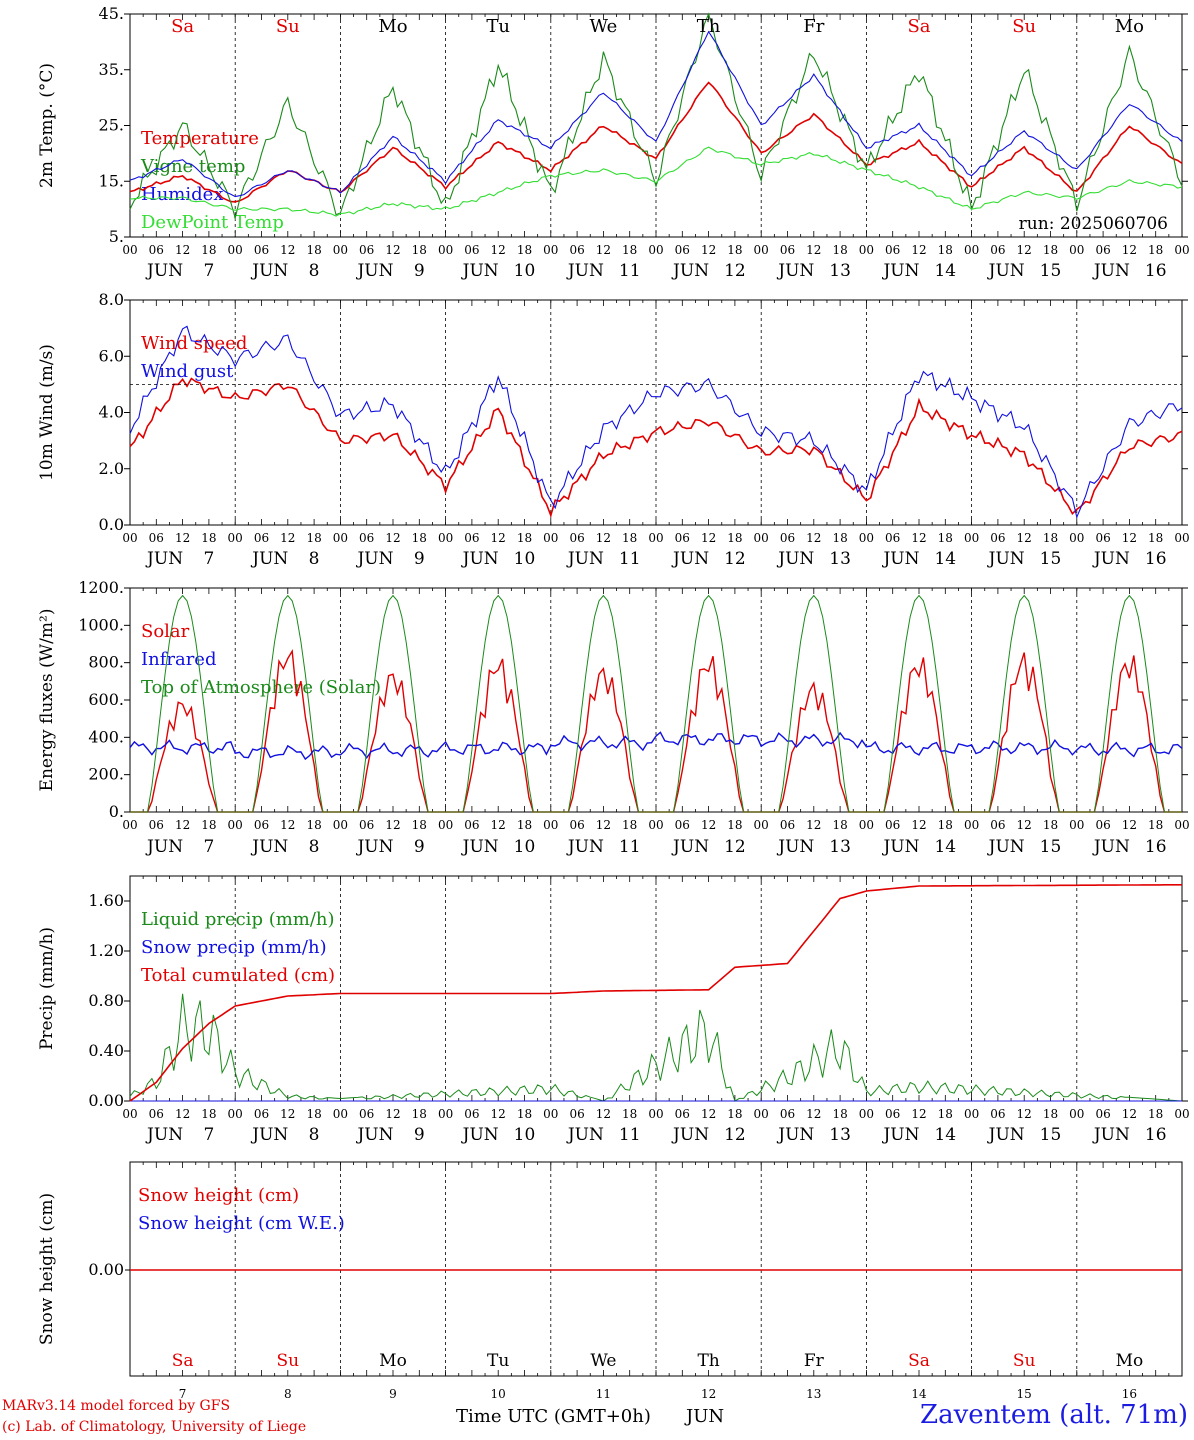 The image size is (1194, 1440). I want to click on legend-dewpoint-temp: DewPoint Temp, so click(212, 222).